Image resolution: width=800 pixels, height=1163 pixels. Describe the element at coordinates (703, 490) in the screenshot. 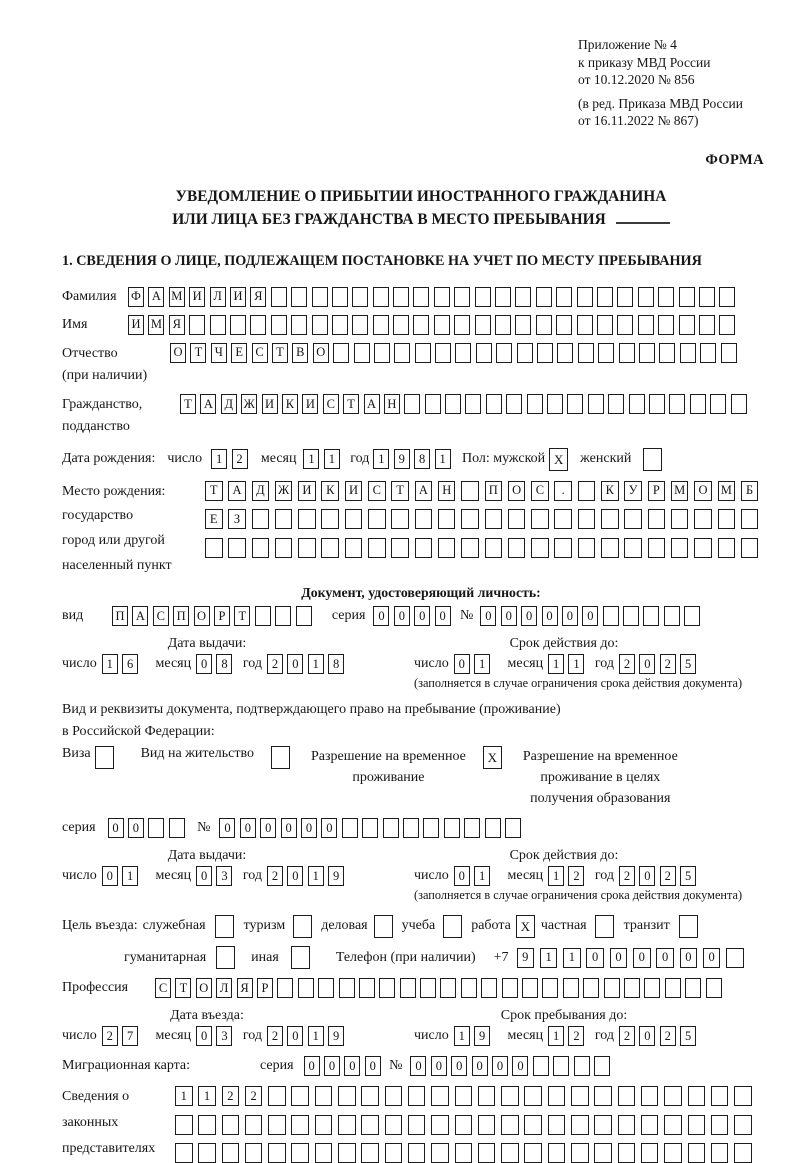

I see `form-cell: О` at that location.